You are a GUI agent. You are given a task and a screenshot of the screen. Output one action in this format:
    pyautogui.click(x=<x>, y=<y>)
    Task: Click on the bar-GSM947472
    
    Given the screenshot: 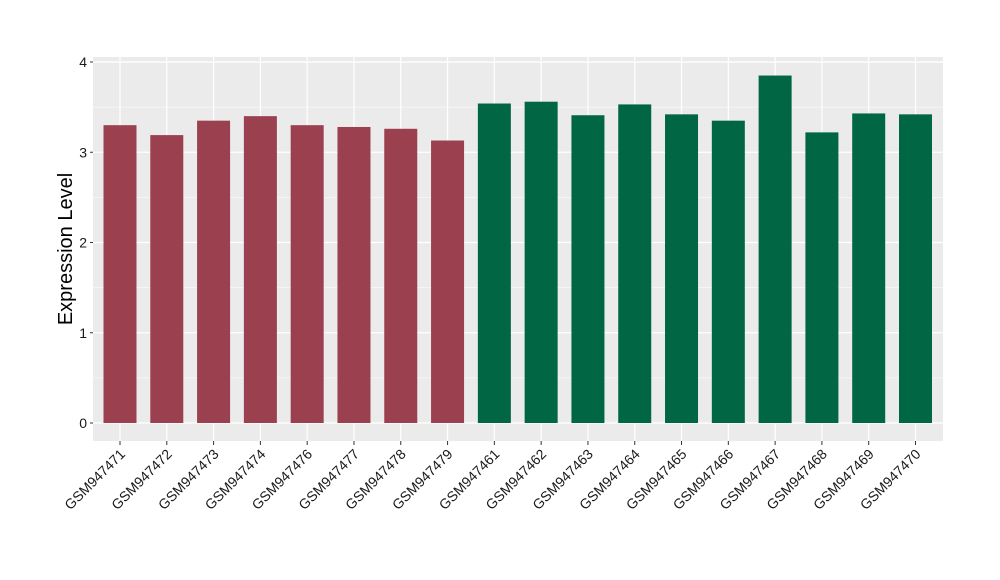 What is the action you would take?
    pyautogui.click(x=167, y=279)
    